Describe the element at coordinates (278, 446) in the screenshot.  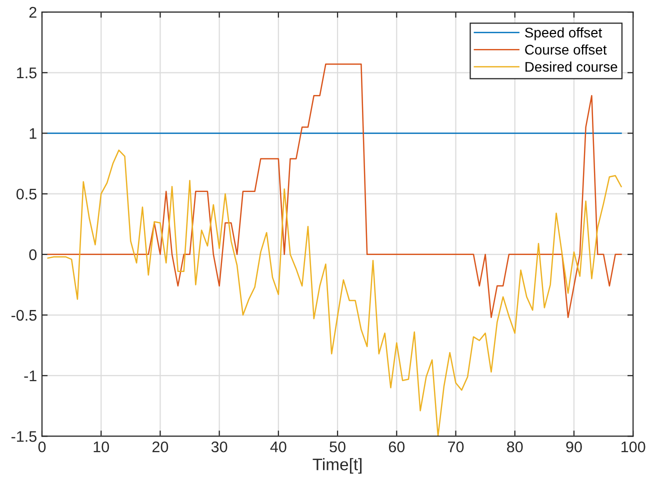
I see `x-tick-label: 40` at that location.